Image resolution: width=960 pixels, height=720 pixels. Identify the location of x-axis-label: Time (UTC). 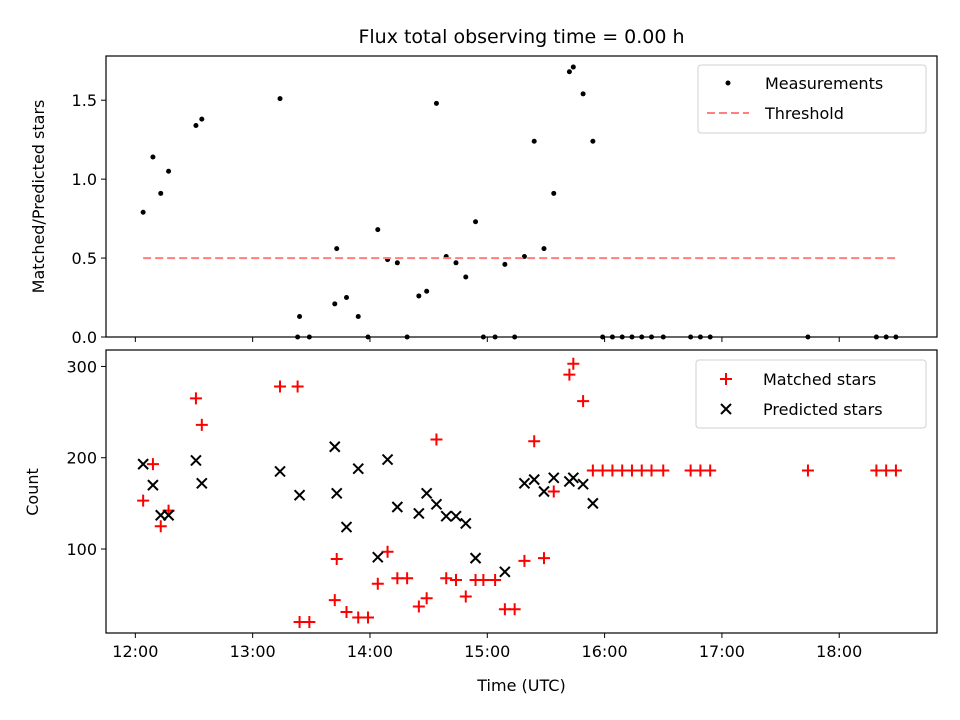
(520, 685).